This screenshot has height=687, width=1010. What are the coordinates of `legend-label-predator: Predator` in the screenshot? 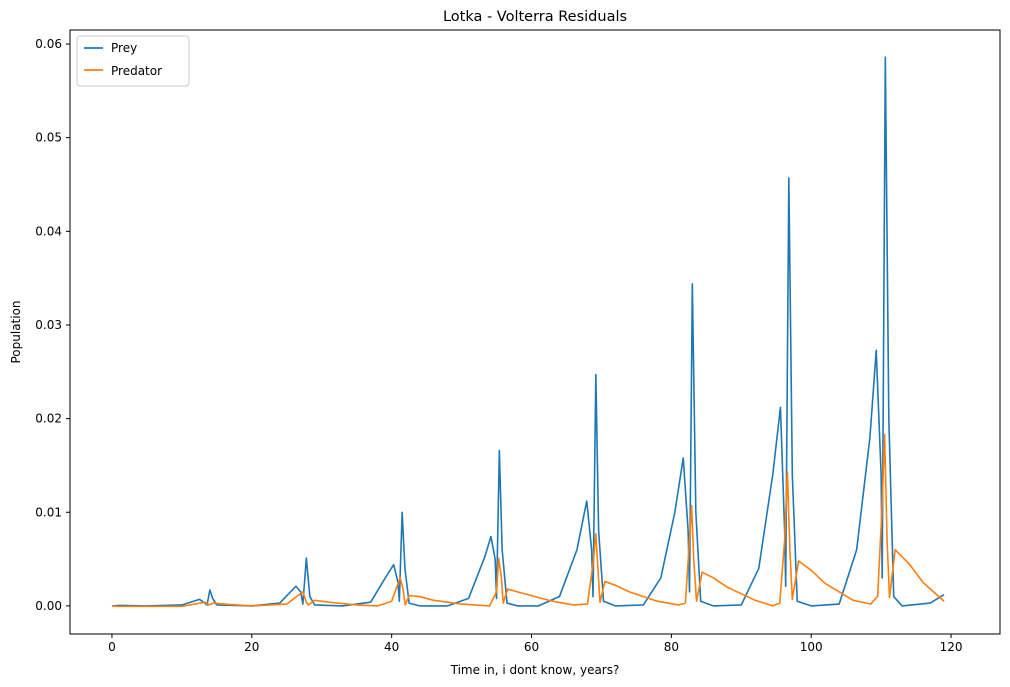 It's located at (136, 71).